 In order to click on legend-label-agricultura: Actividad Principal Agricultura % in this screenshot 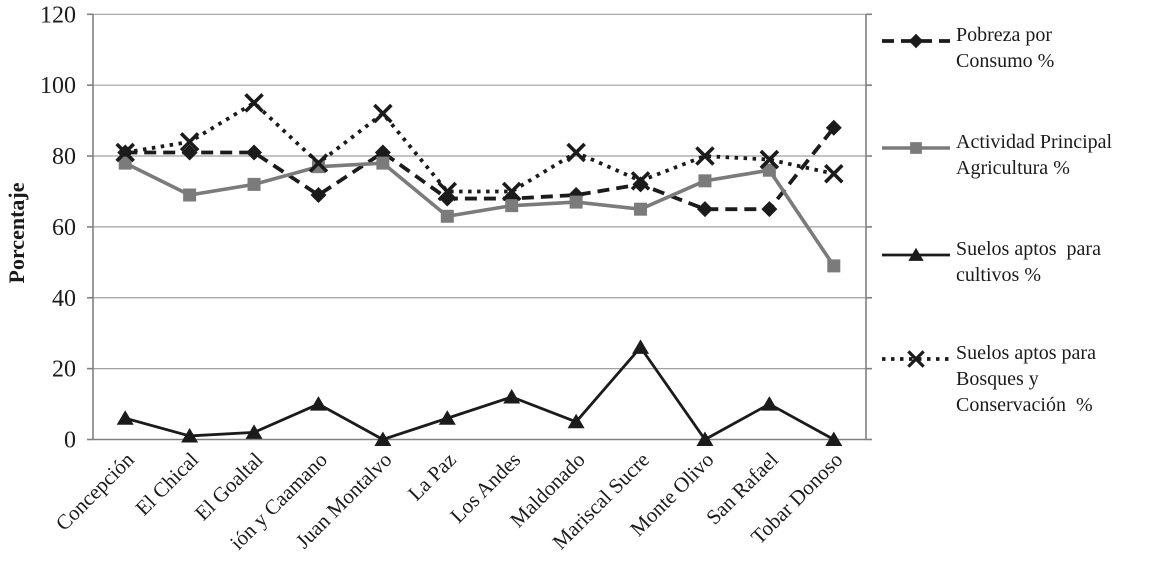, I will do `click(1034, 155)`.